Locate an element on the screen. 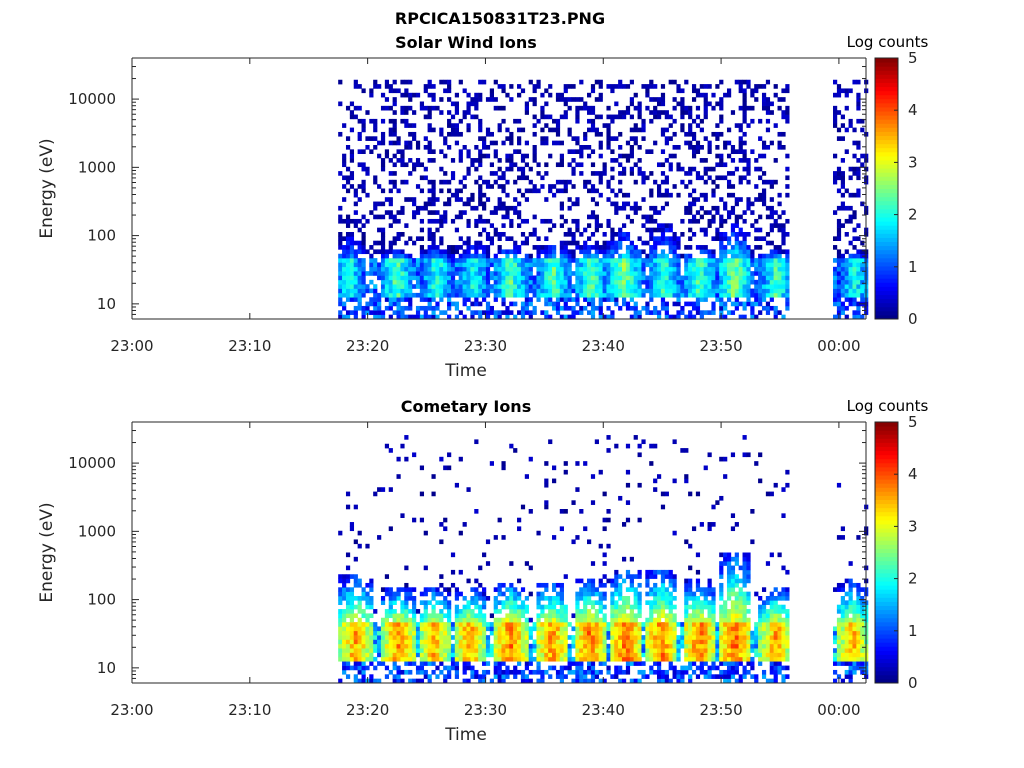  colorbar-segment is located at coordinates (886, 203).